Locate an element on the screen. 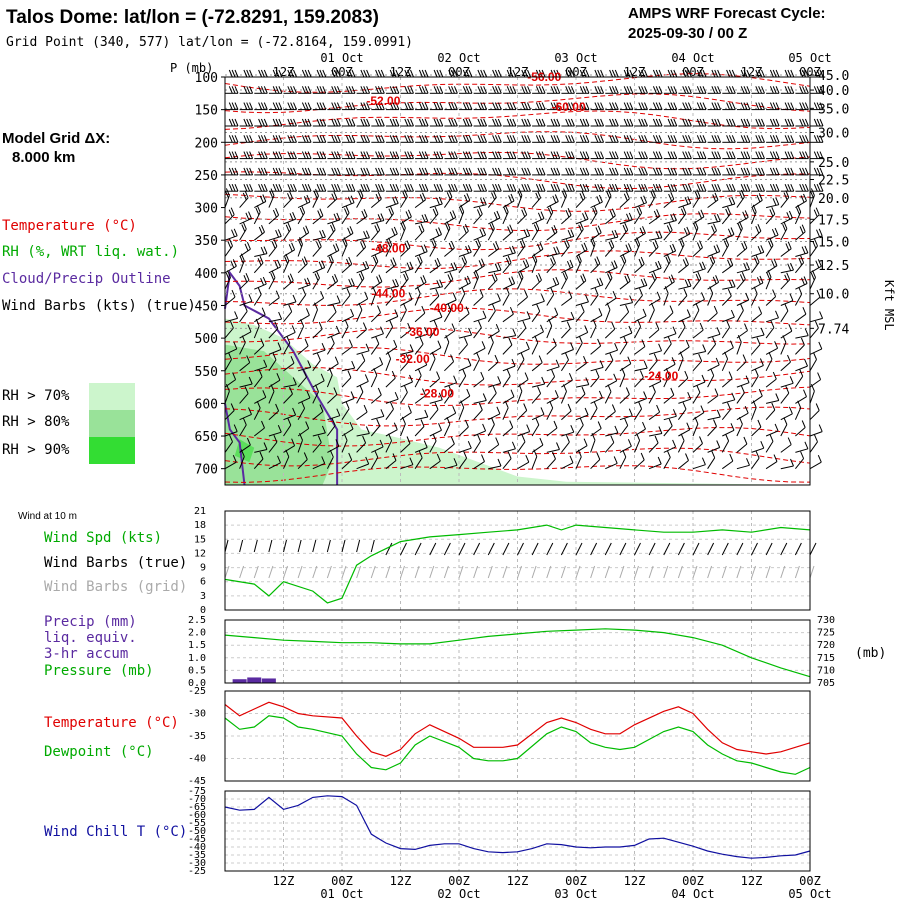 This screenshot has width=900, height=900. isotherm-line is located at coordinates (517, 202).